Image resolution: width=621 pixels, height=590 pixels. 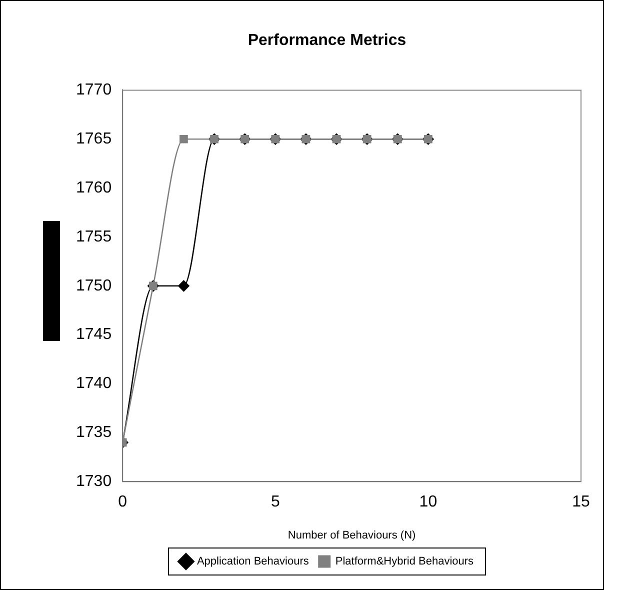 I want to click on y-tick-label: 1750, so click(x=94, y=285).